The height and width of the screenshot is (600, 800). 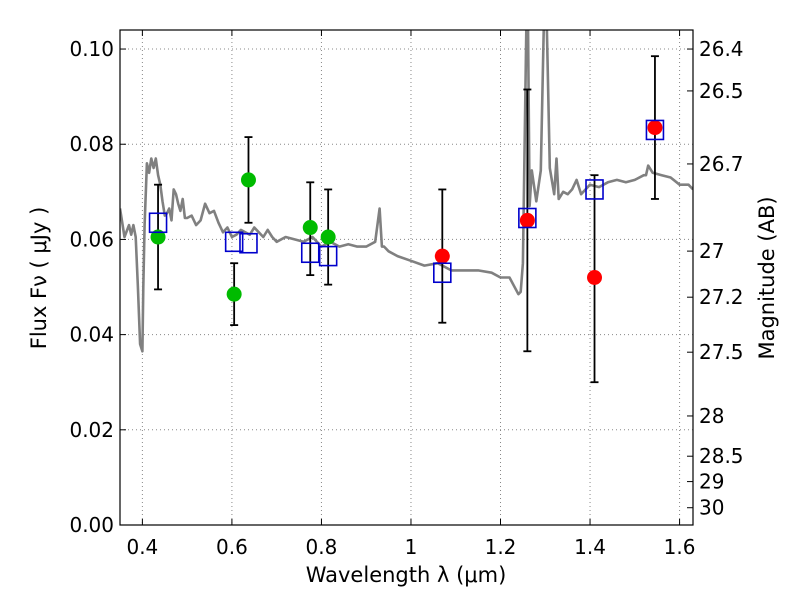 I want to click on y-tick-label: 0.08, so click(x=91, y=144).